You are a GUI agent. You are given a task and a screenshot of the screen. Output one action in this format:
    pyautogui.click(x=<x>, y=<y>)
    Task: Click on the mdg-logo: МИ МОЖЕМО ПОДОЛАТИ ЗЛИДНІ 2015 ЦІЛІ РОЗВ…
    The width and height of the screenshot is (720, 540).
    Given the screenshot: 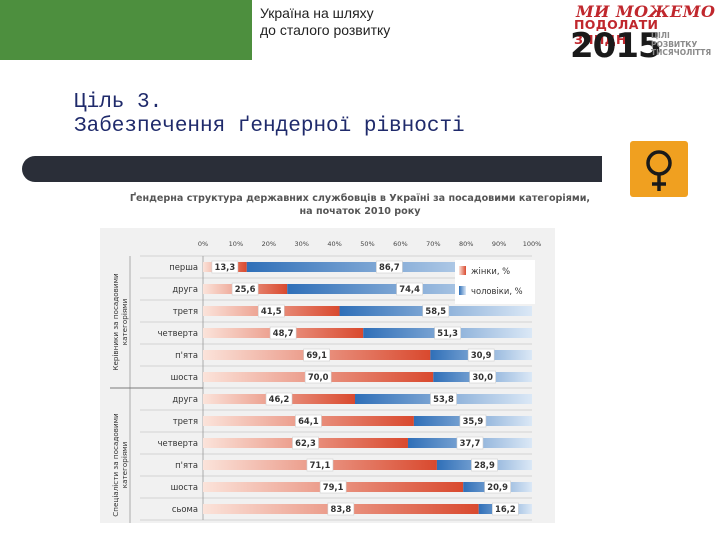 What is the action you would take?
    pyautogui.click(x=643, y=34)
    